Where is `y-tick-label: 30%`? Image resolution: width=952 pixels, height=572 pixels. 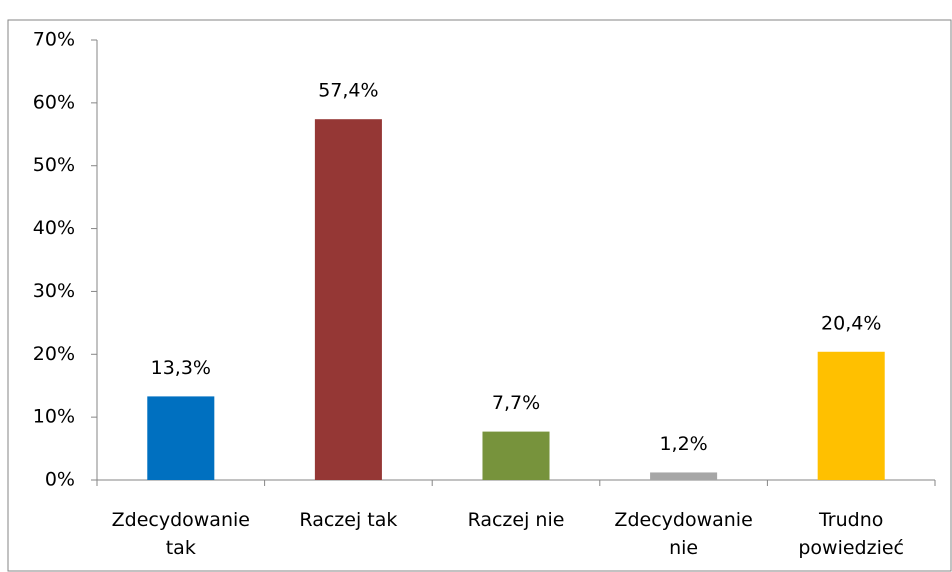 y-tick-label: 30% is located at coordinates (54, 291).